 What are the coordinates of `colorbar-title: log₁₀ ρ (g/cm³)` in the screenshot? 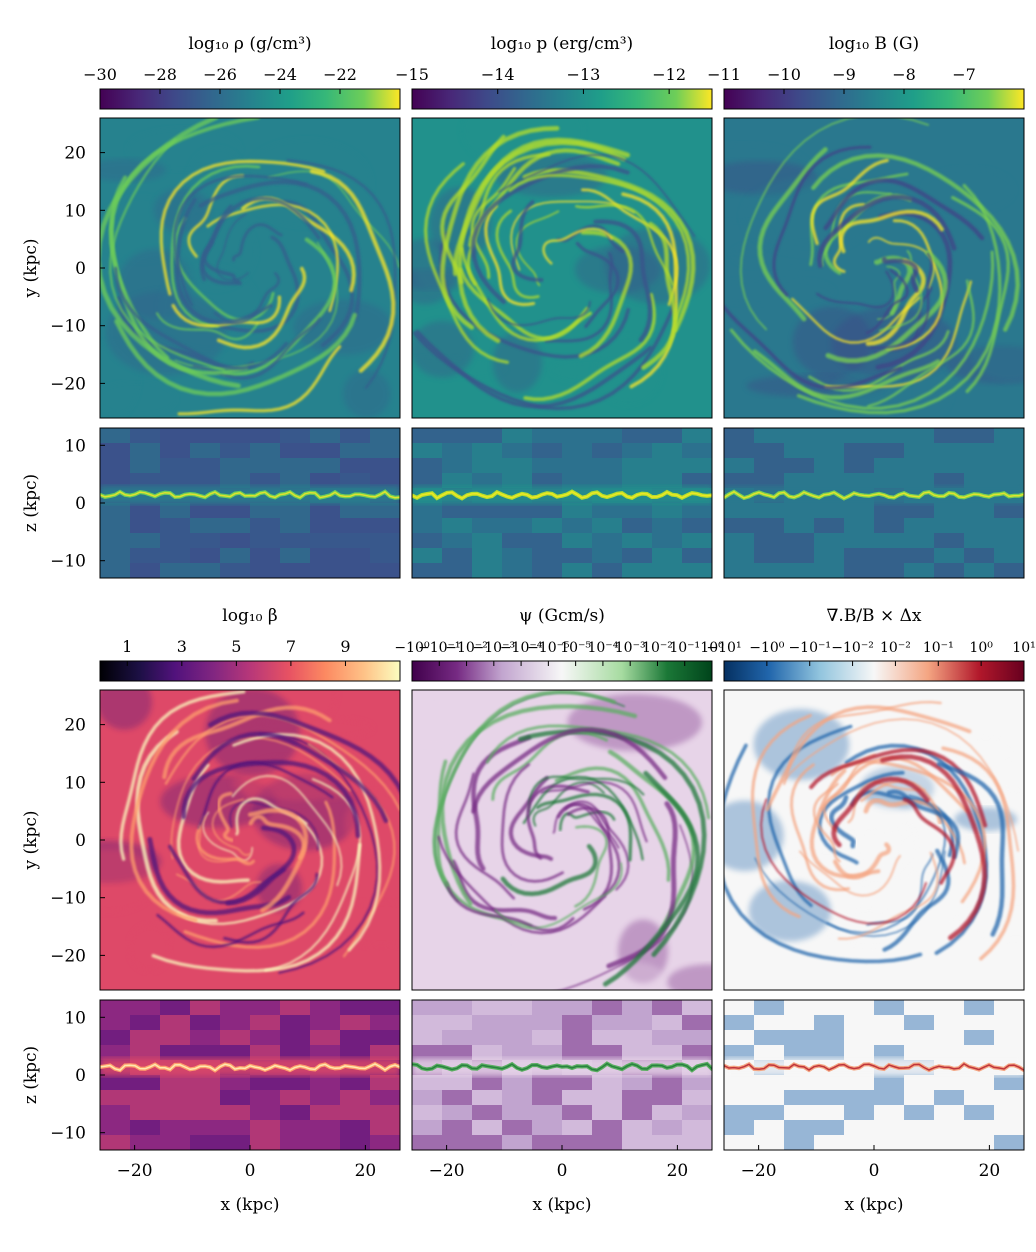 It's located at (249, 44).